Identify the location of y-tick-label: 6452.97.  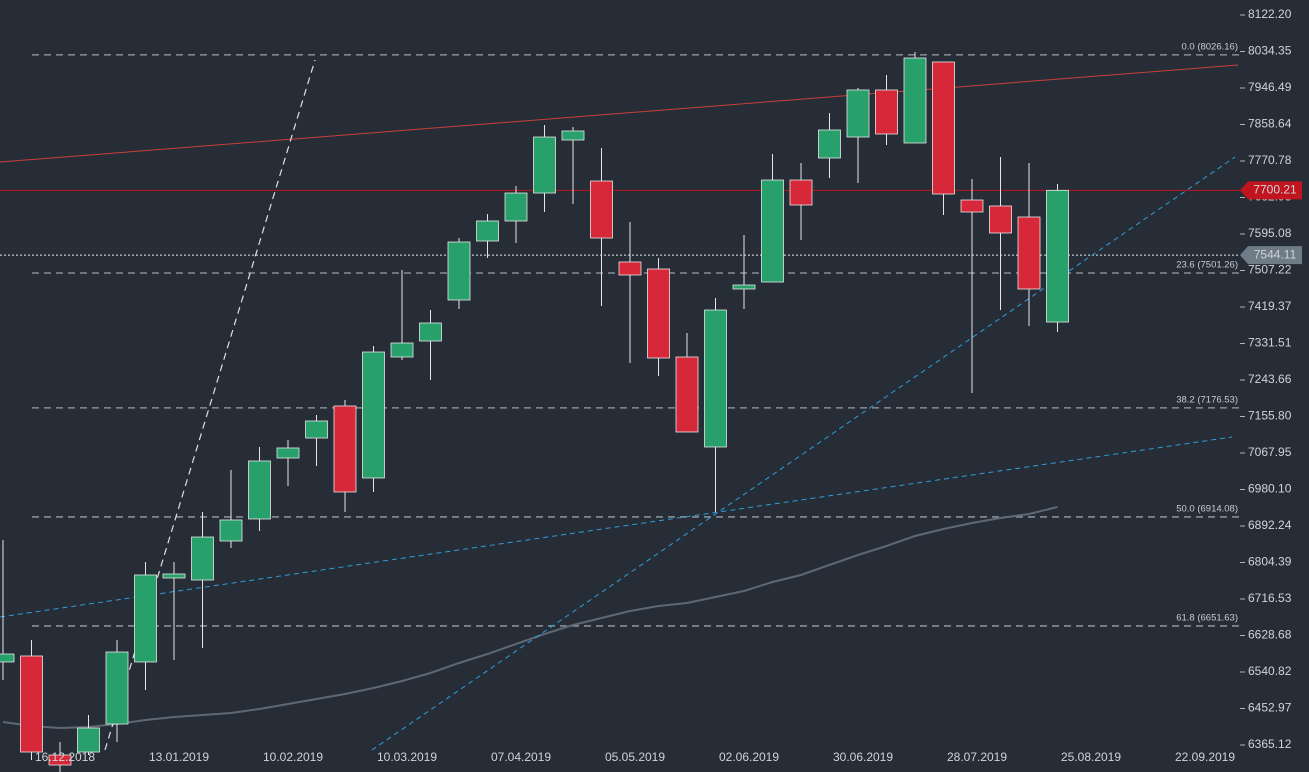
(1270, 708).